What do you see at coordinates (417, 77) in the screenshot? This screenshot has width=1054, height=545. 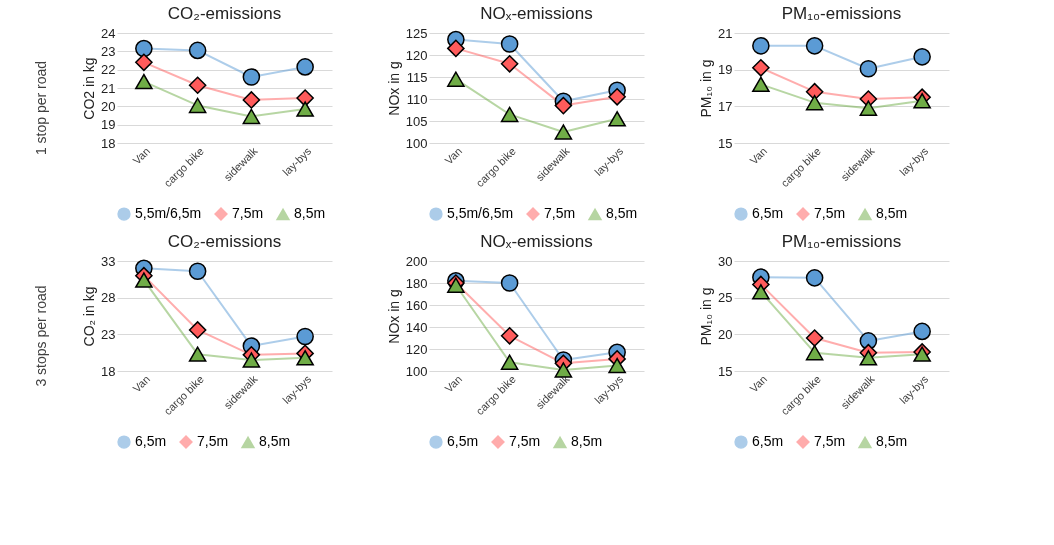 I see `y-tick-label: 115` at bounding box center [417, 77].